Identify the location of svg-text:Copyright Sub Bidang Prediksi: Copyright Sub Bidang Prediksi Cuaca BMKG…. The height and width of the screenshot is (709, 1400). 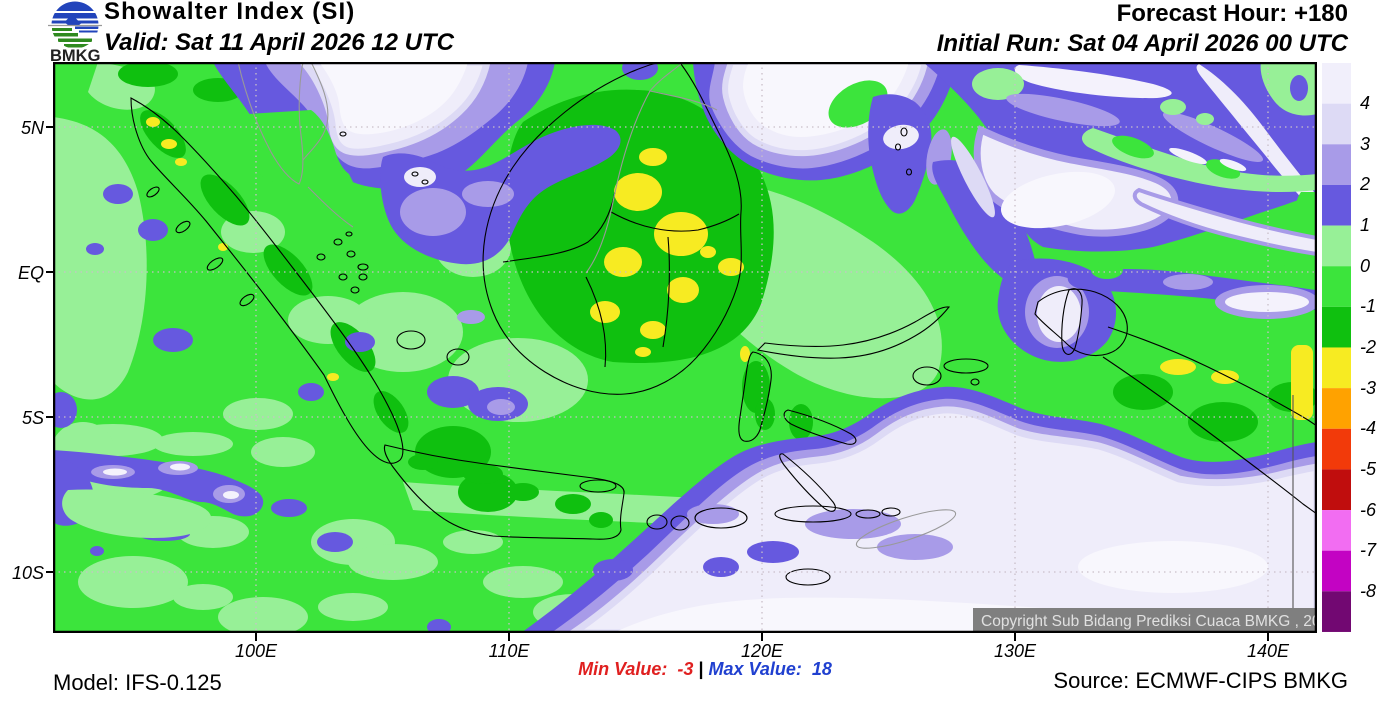
(1149, 621).